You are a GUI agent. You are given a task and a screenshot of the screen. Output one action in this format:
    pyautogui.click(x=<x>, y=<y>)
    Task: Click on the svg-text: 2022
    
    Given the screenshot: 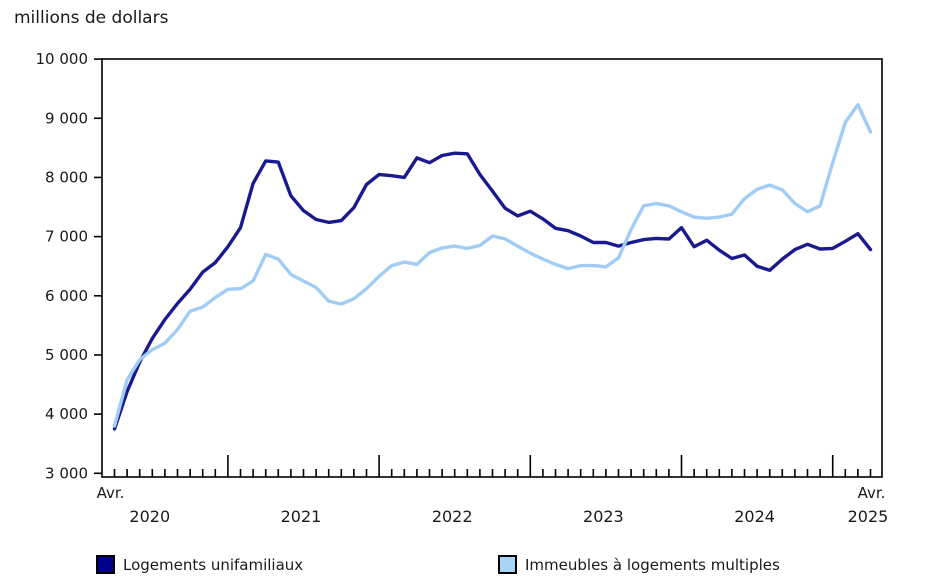 What is the action you would take?
    pyautogui.click(x=452, y=516)
    